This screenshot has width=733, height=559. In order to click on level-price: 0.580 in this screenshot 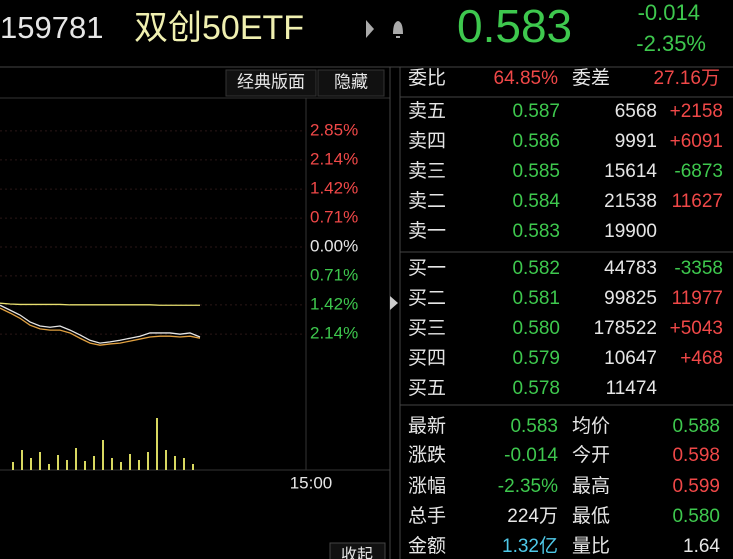, I will do `click(536, 328)`.